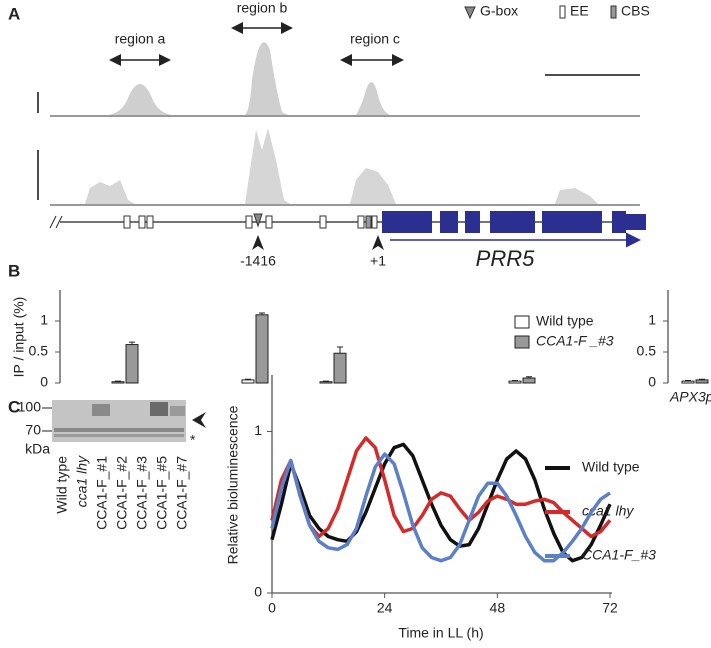 This screenshot has height=648, width=711. What do you see at coordinates (610, 608) in the screenshot?
I see `x-tick-label: 72` at bounding box center [610, 608].